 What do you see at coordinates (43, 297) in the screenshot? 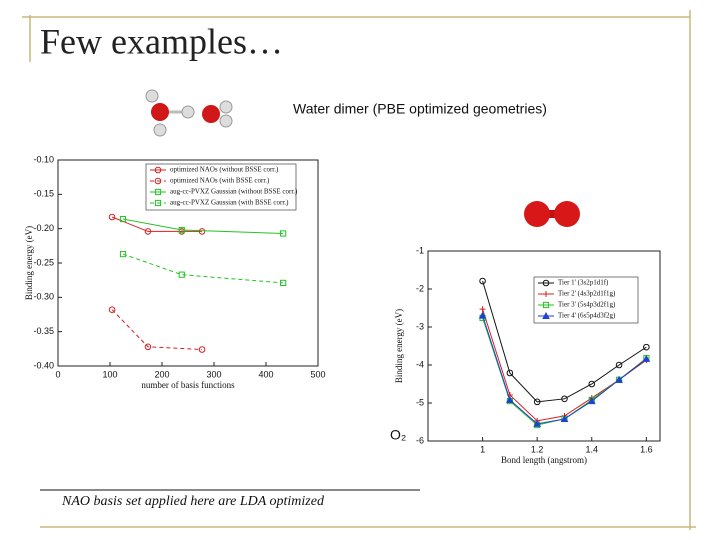
I see `y-tick-label: -0.30` at bounding box center [43, 297].